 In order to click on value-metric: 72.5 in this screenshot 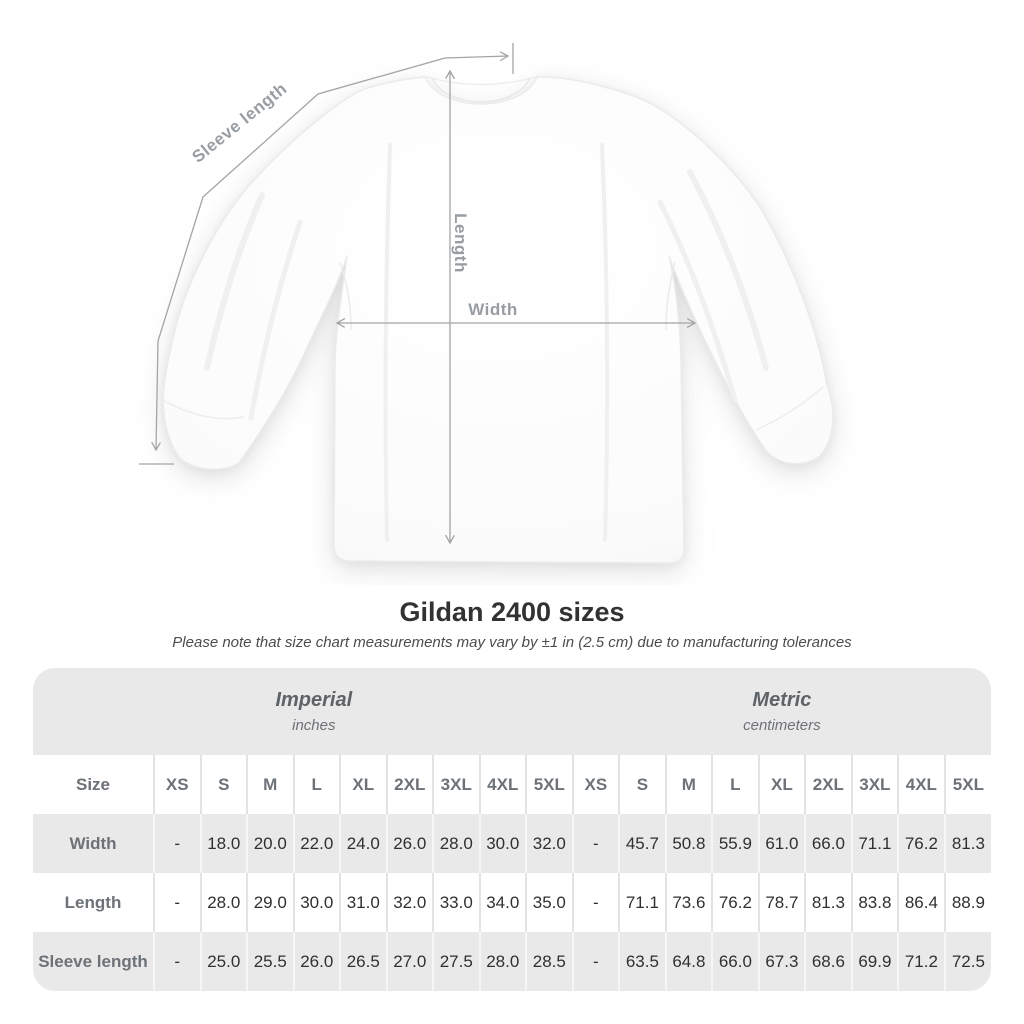, I will do `click(967, 961)`.